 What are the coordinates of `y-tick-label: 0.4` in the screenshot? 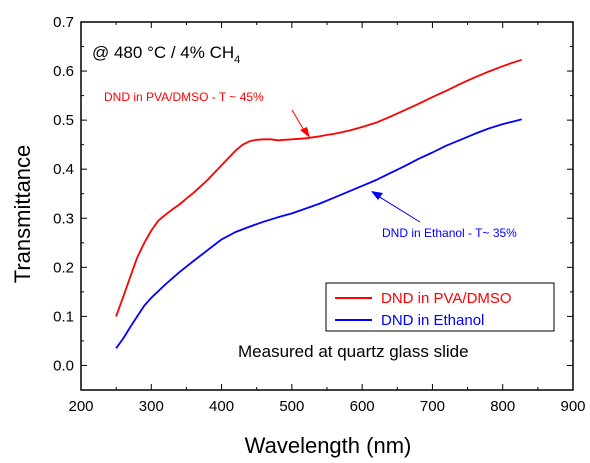 It's located at (63, 169).